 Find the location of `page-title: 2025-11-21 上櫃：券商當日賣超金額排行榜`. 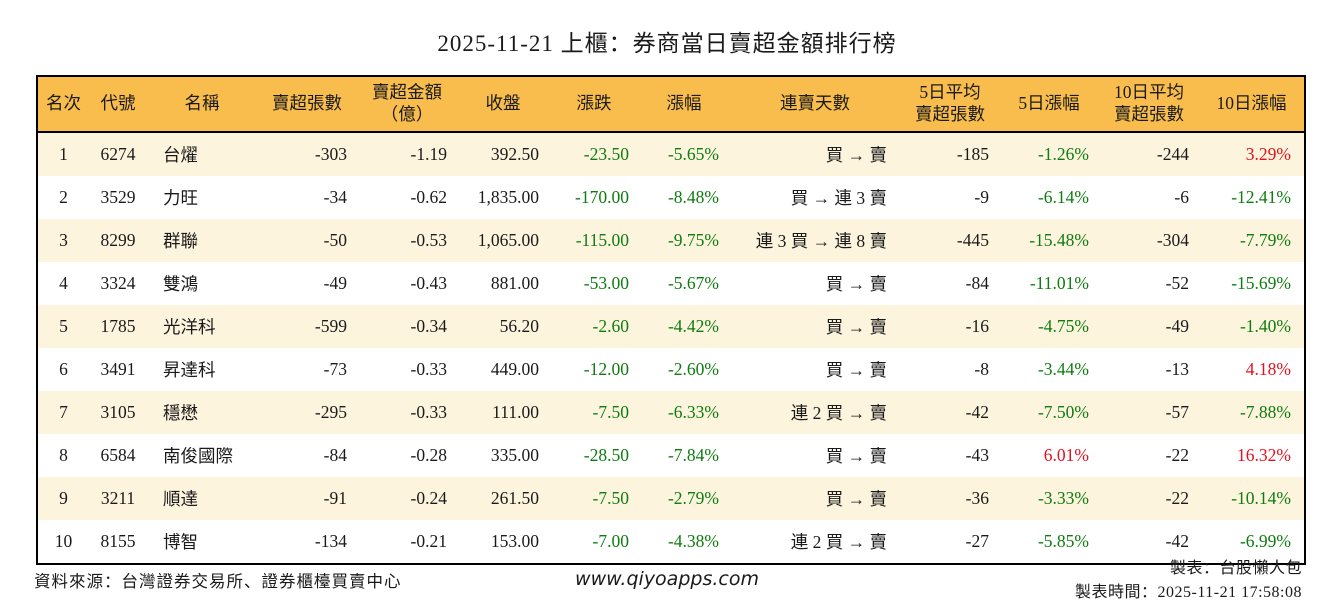

page-title: 2025-11-21 上櫃：券商當日賣超金額排行榜 is located at coordinates (667, 43).